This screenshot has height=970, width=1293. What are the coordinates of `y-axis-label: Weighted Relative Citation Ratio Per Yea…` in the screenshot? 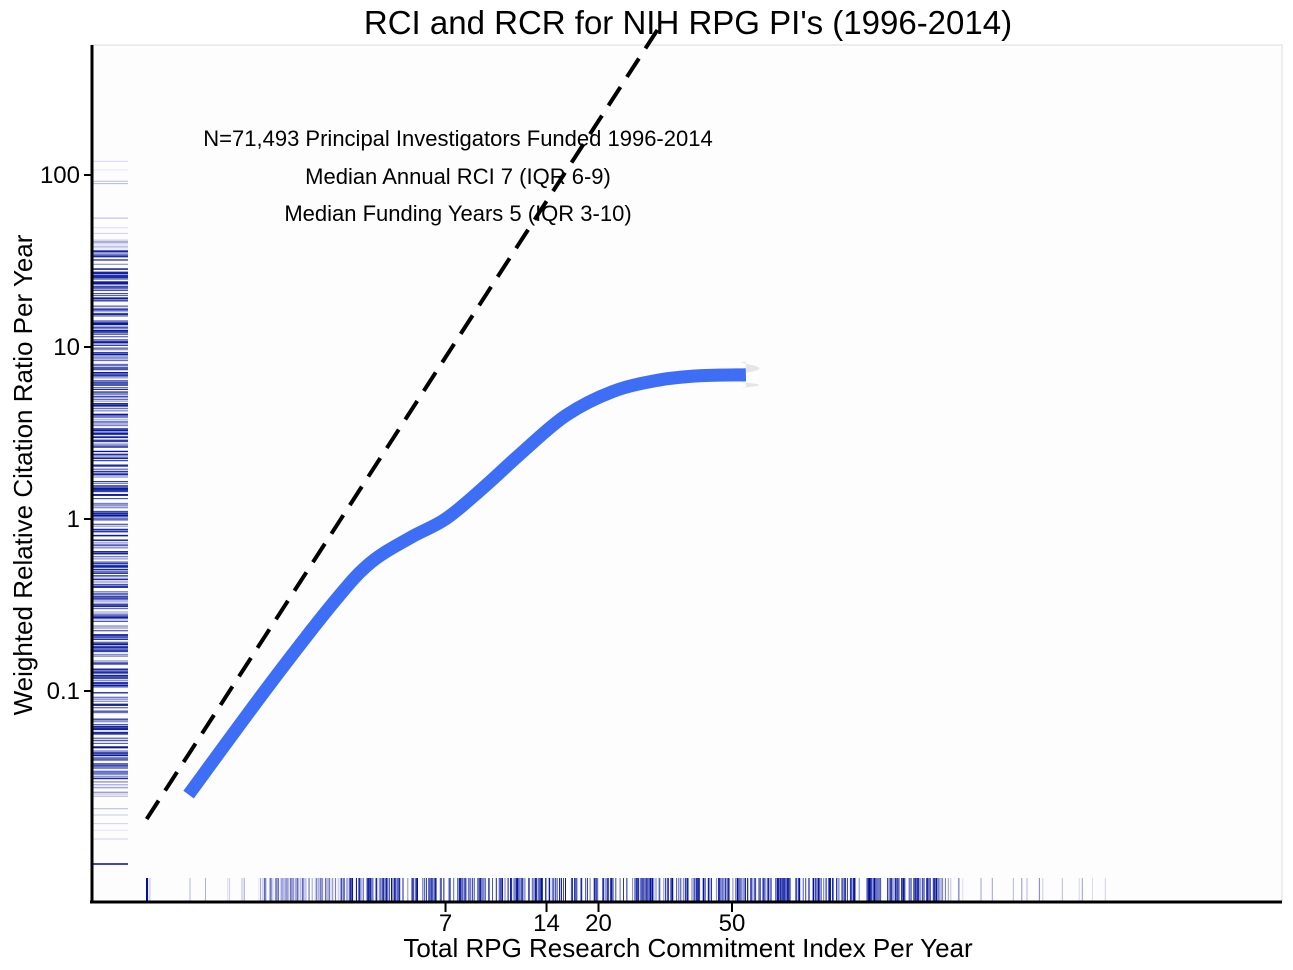 It's located at (23, 474).